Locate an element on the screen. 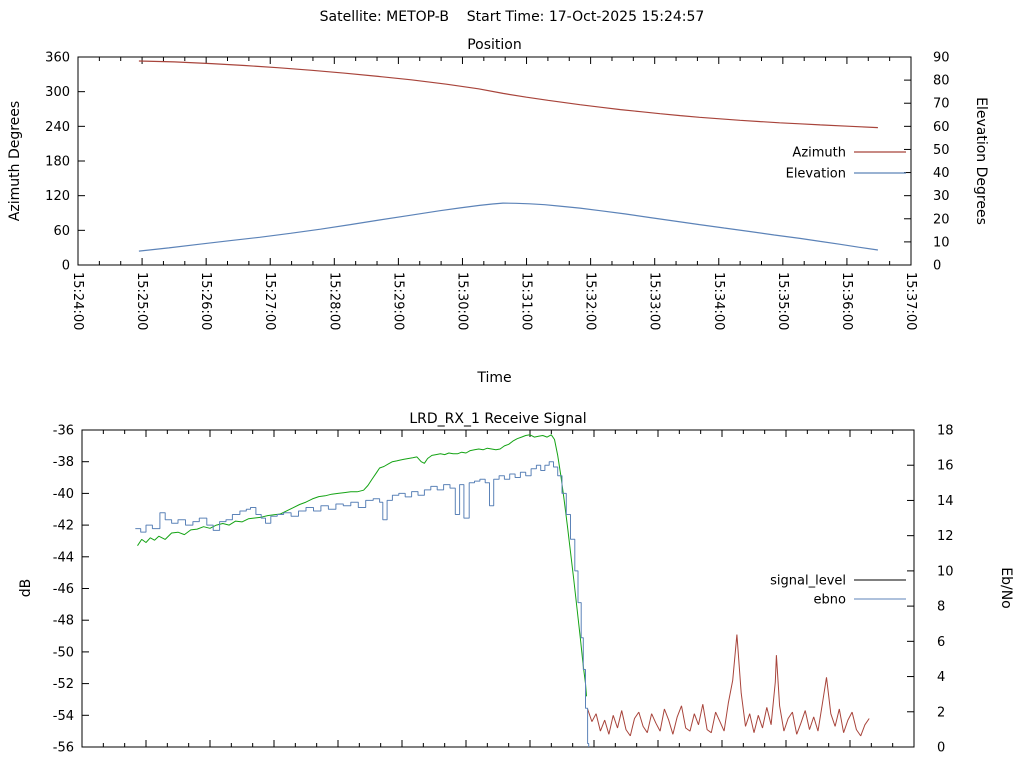 Image resolution: width=1024 pixels, height=768 pixels. y-tick-label: 300 is located at coordinates (57, 92).